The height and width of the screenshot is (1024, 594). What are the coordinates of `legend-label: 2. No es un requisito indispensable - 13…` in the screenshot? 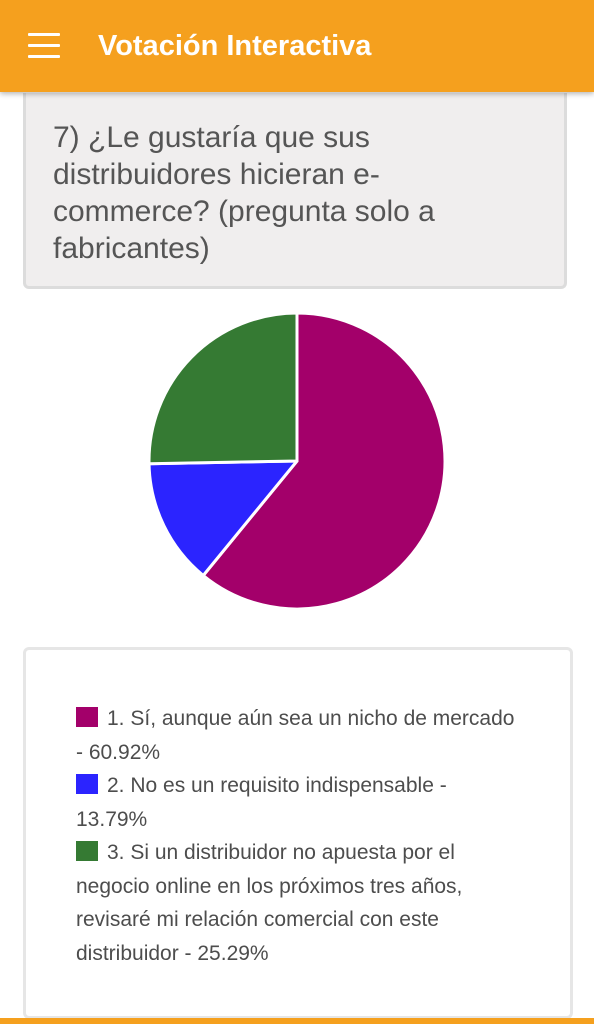 It's located at (261, 802).